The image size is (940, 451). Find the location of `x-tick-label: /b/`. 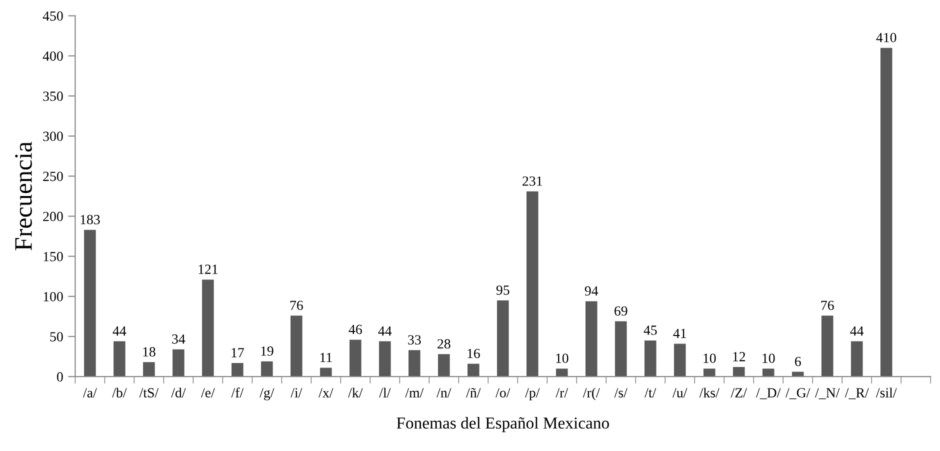

x-tick-label: /b/ is located at coordinates (119, 393).